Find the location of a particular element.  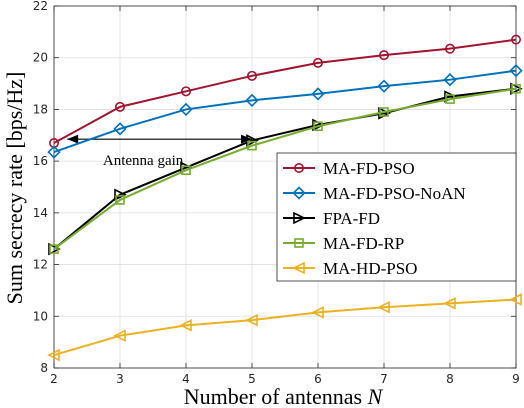

x-tick-label: 7 is located at coordinates (384, 379).